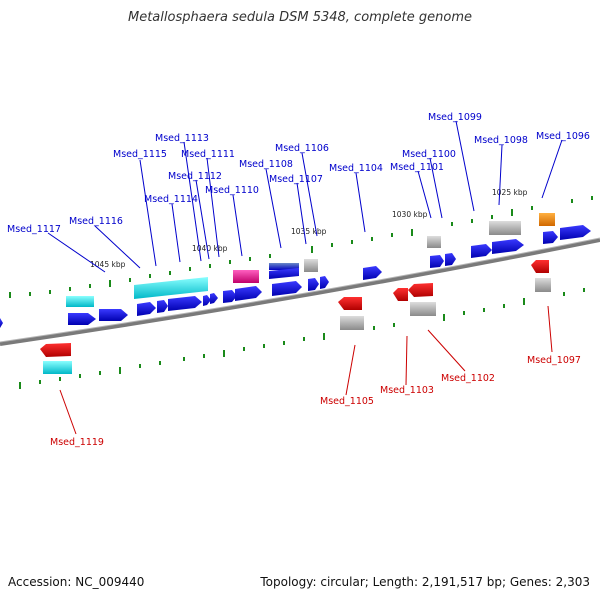 This screenshot has height=600, width=600. Describe the element at coordinates (171, 199) in the screenshot. I see `gene-label-msed-1114: Msed_1114` at that location.